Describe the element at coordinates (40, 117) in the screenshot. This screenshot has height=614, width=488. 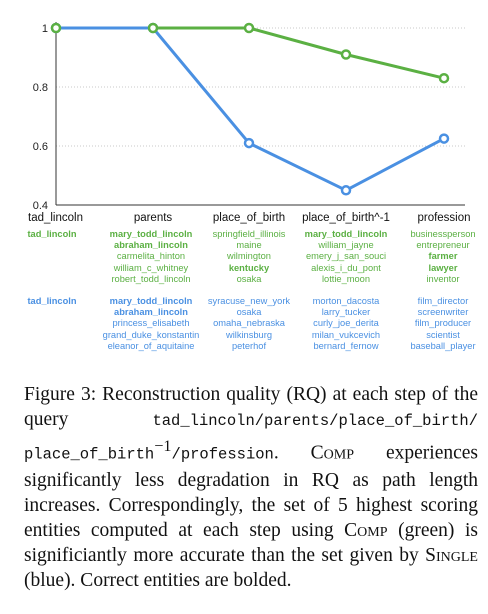
I see `y-tick-labels: 0.4 0.6 0.8 1` at that location.